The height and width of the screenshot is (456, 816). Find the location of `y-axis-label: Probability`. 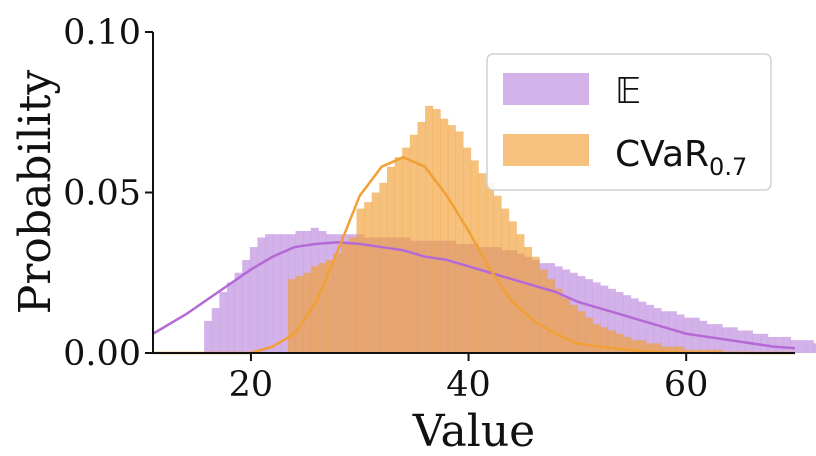

y-axis-label: Probability is located at coordinates (35, 192).